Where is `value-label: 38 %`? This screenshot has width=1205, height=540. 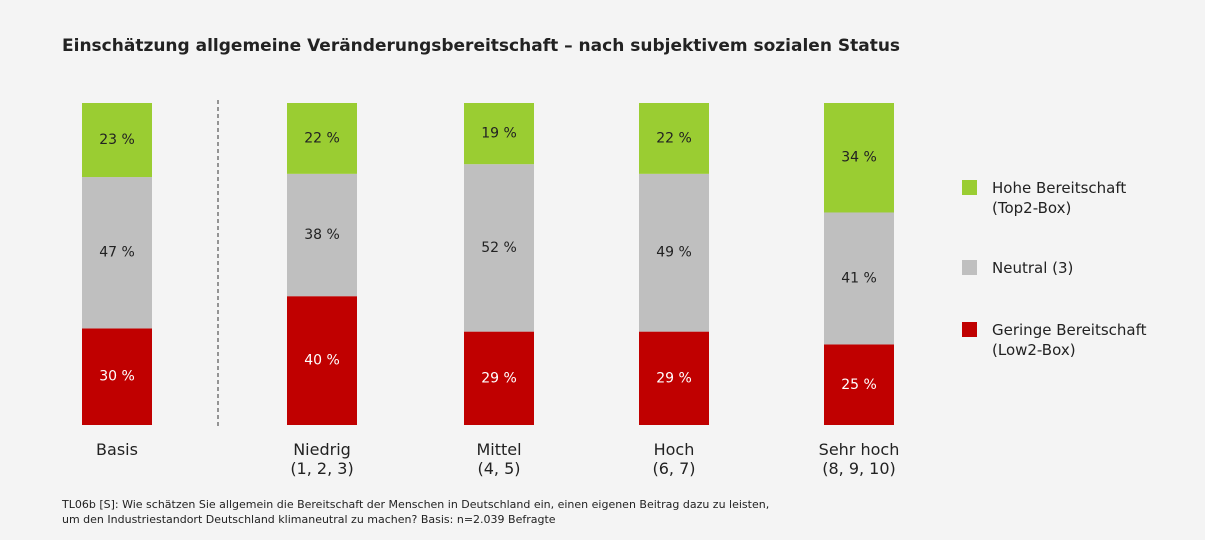 value-label: 38 % is located at coordinates (322, 235).